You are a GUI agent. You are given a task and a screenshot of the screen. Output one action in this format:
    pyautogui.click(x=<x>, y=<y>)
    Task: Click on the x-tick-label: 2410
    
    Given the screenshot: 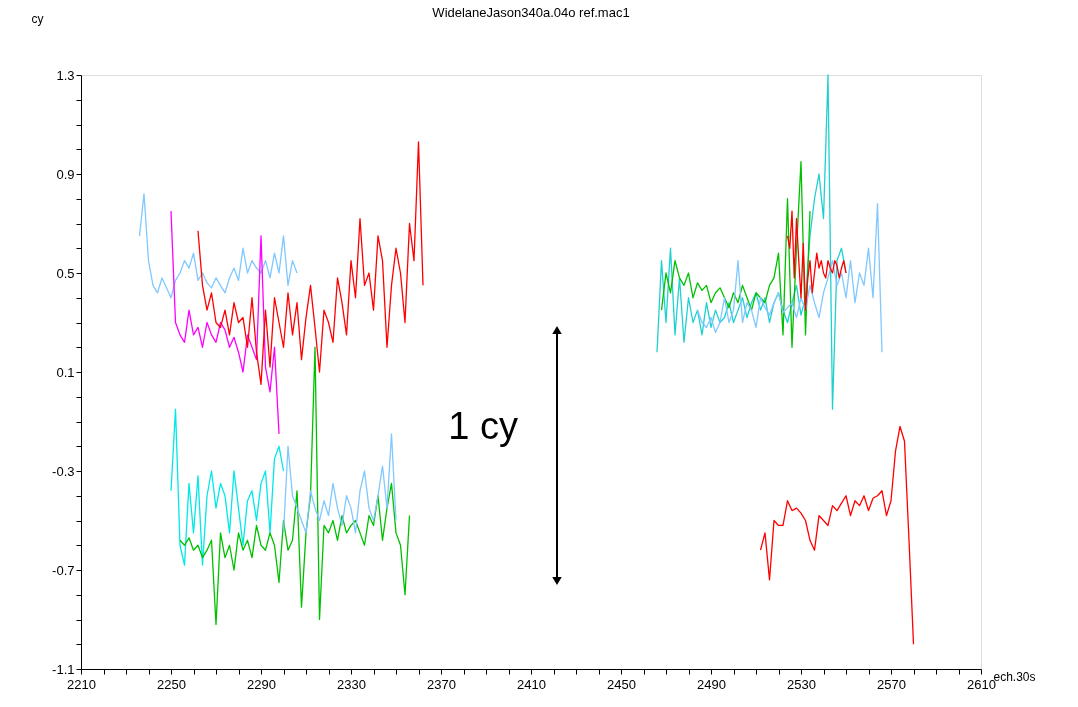 What is the action you would take?
    pyautogui.click(x=531, y=684)
    